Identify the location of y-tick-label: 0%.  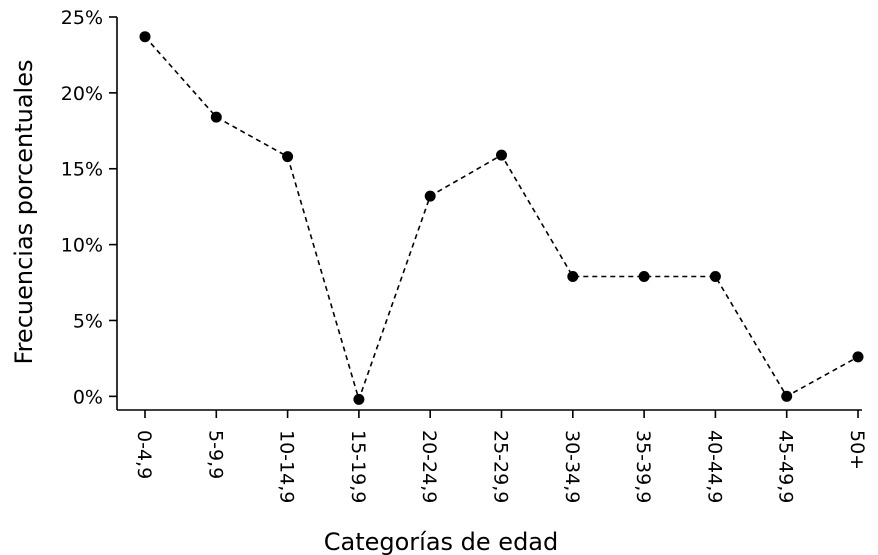
(88, 397).